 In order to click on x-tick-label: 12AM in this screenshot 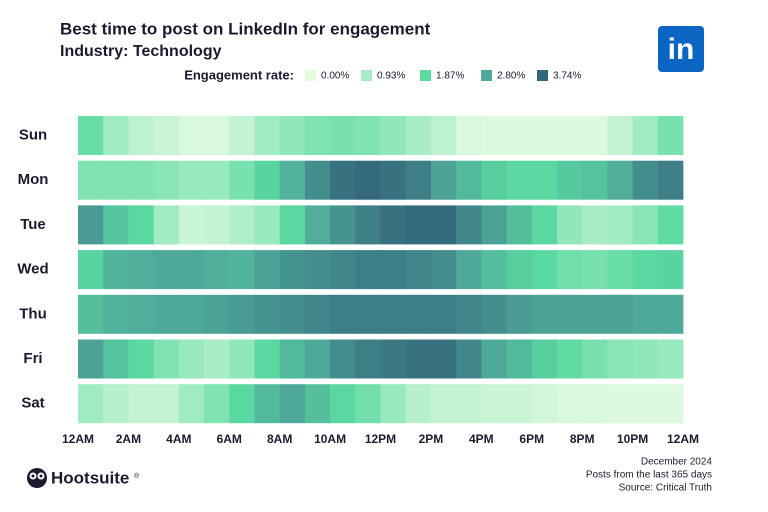, I will do `click(78, 439)`.